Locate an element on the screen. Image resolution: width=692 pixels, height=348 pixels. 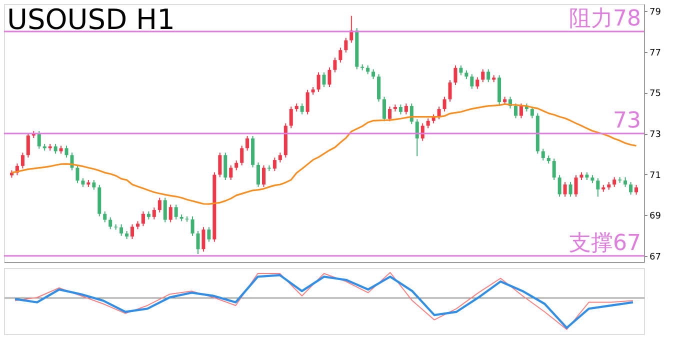
y-tick-label: 79 is located at coordinates (656, 13).